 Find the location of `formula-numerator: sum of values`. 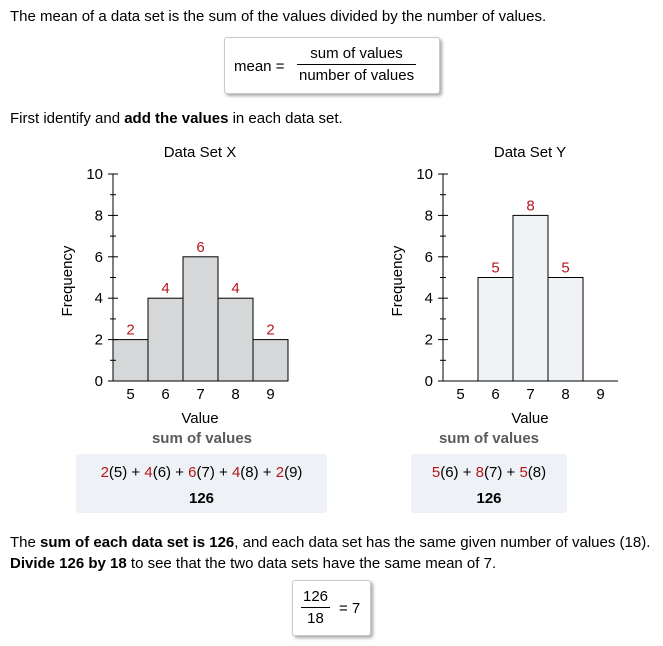

formula-numerator: sum of values is located at coordinates (356, 53).